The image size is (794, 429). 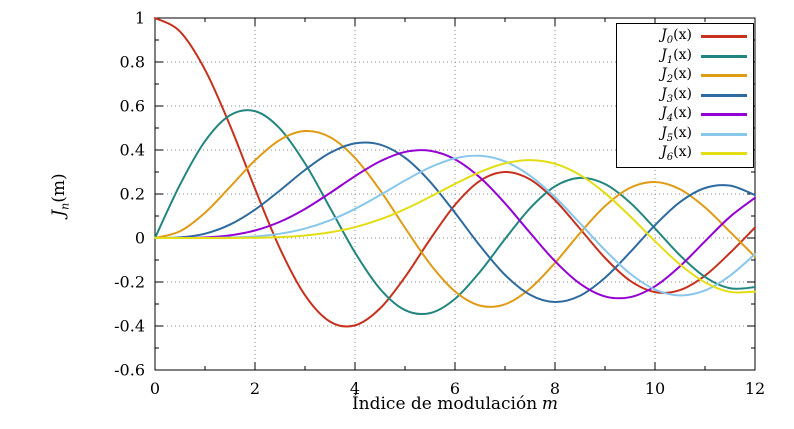 What do you see at coordinates (140, 18) in the screenshot?
I see `y-tick-label: 1` at bounding box center [140, 18].